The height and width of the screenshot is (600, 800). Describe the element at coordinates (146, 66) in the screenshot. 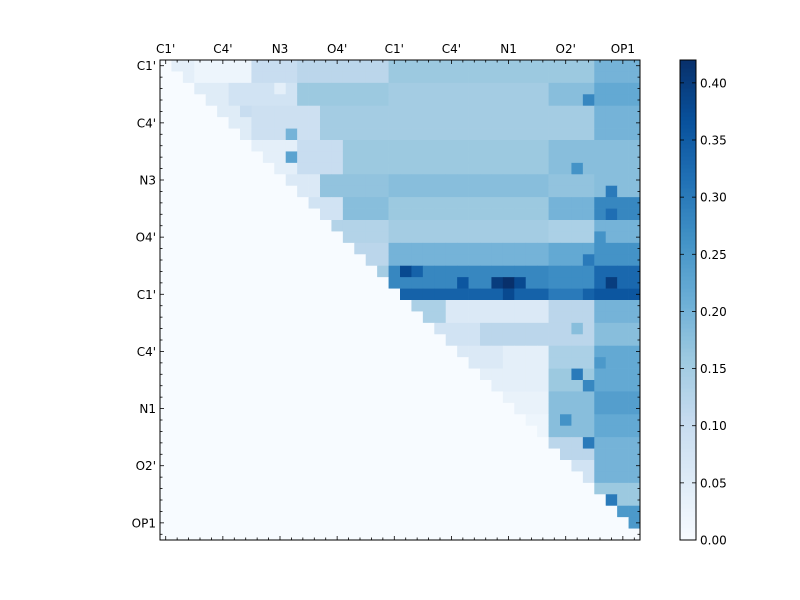

I see `y-tick-label: C1'` at that location.